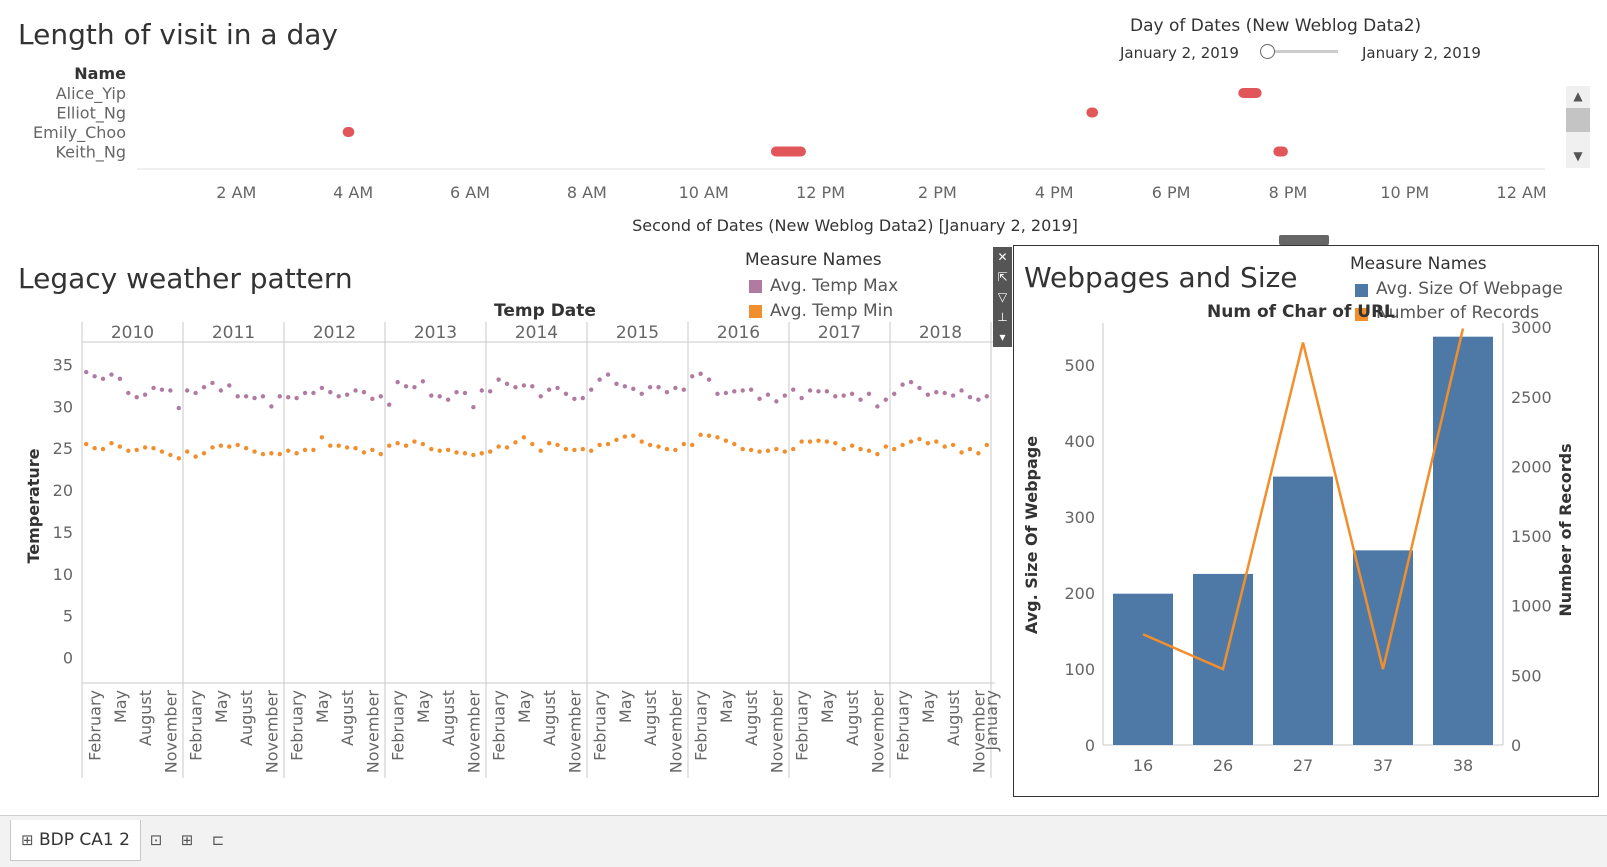 The height and width of the screenshot is (867, 1607). I want to click on filter-icon: ▽, so click(1002, 297).